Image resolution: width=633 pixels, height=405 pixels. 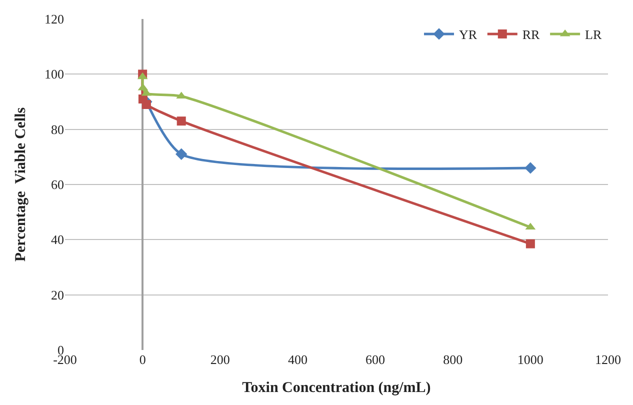 I want to click on x-tick-label: 0, so click(x=142, y=359).